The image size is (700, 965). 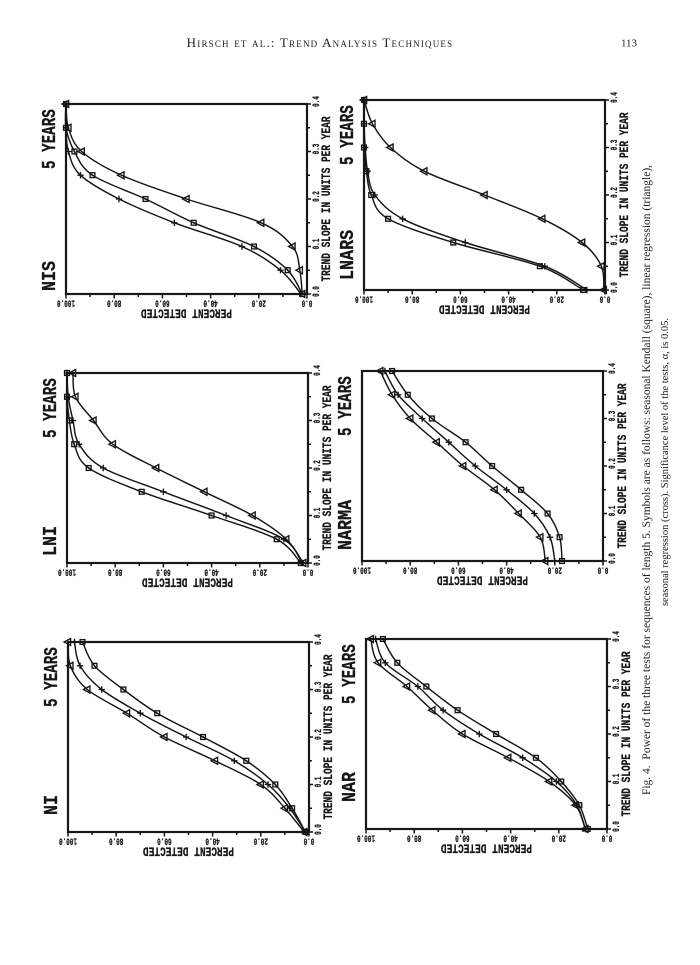 I want to click on svg-text: LNARS, so click(x=348, y=255).